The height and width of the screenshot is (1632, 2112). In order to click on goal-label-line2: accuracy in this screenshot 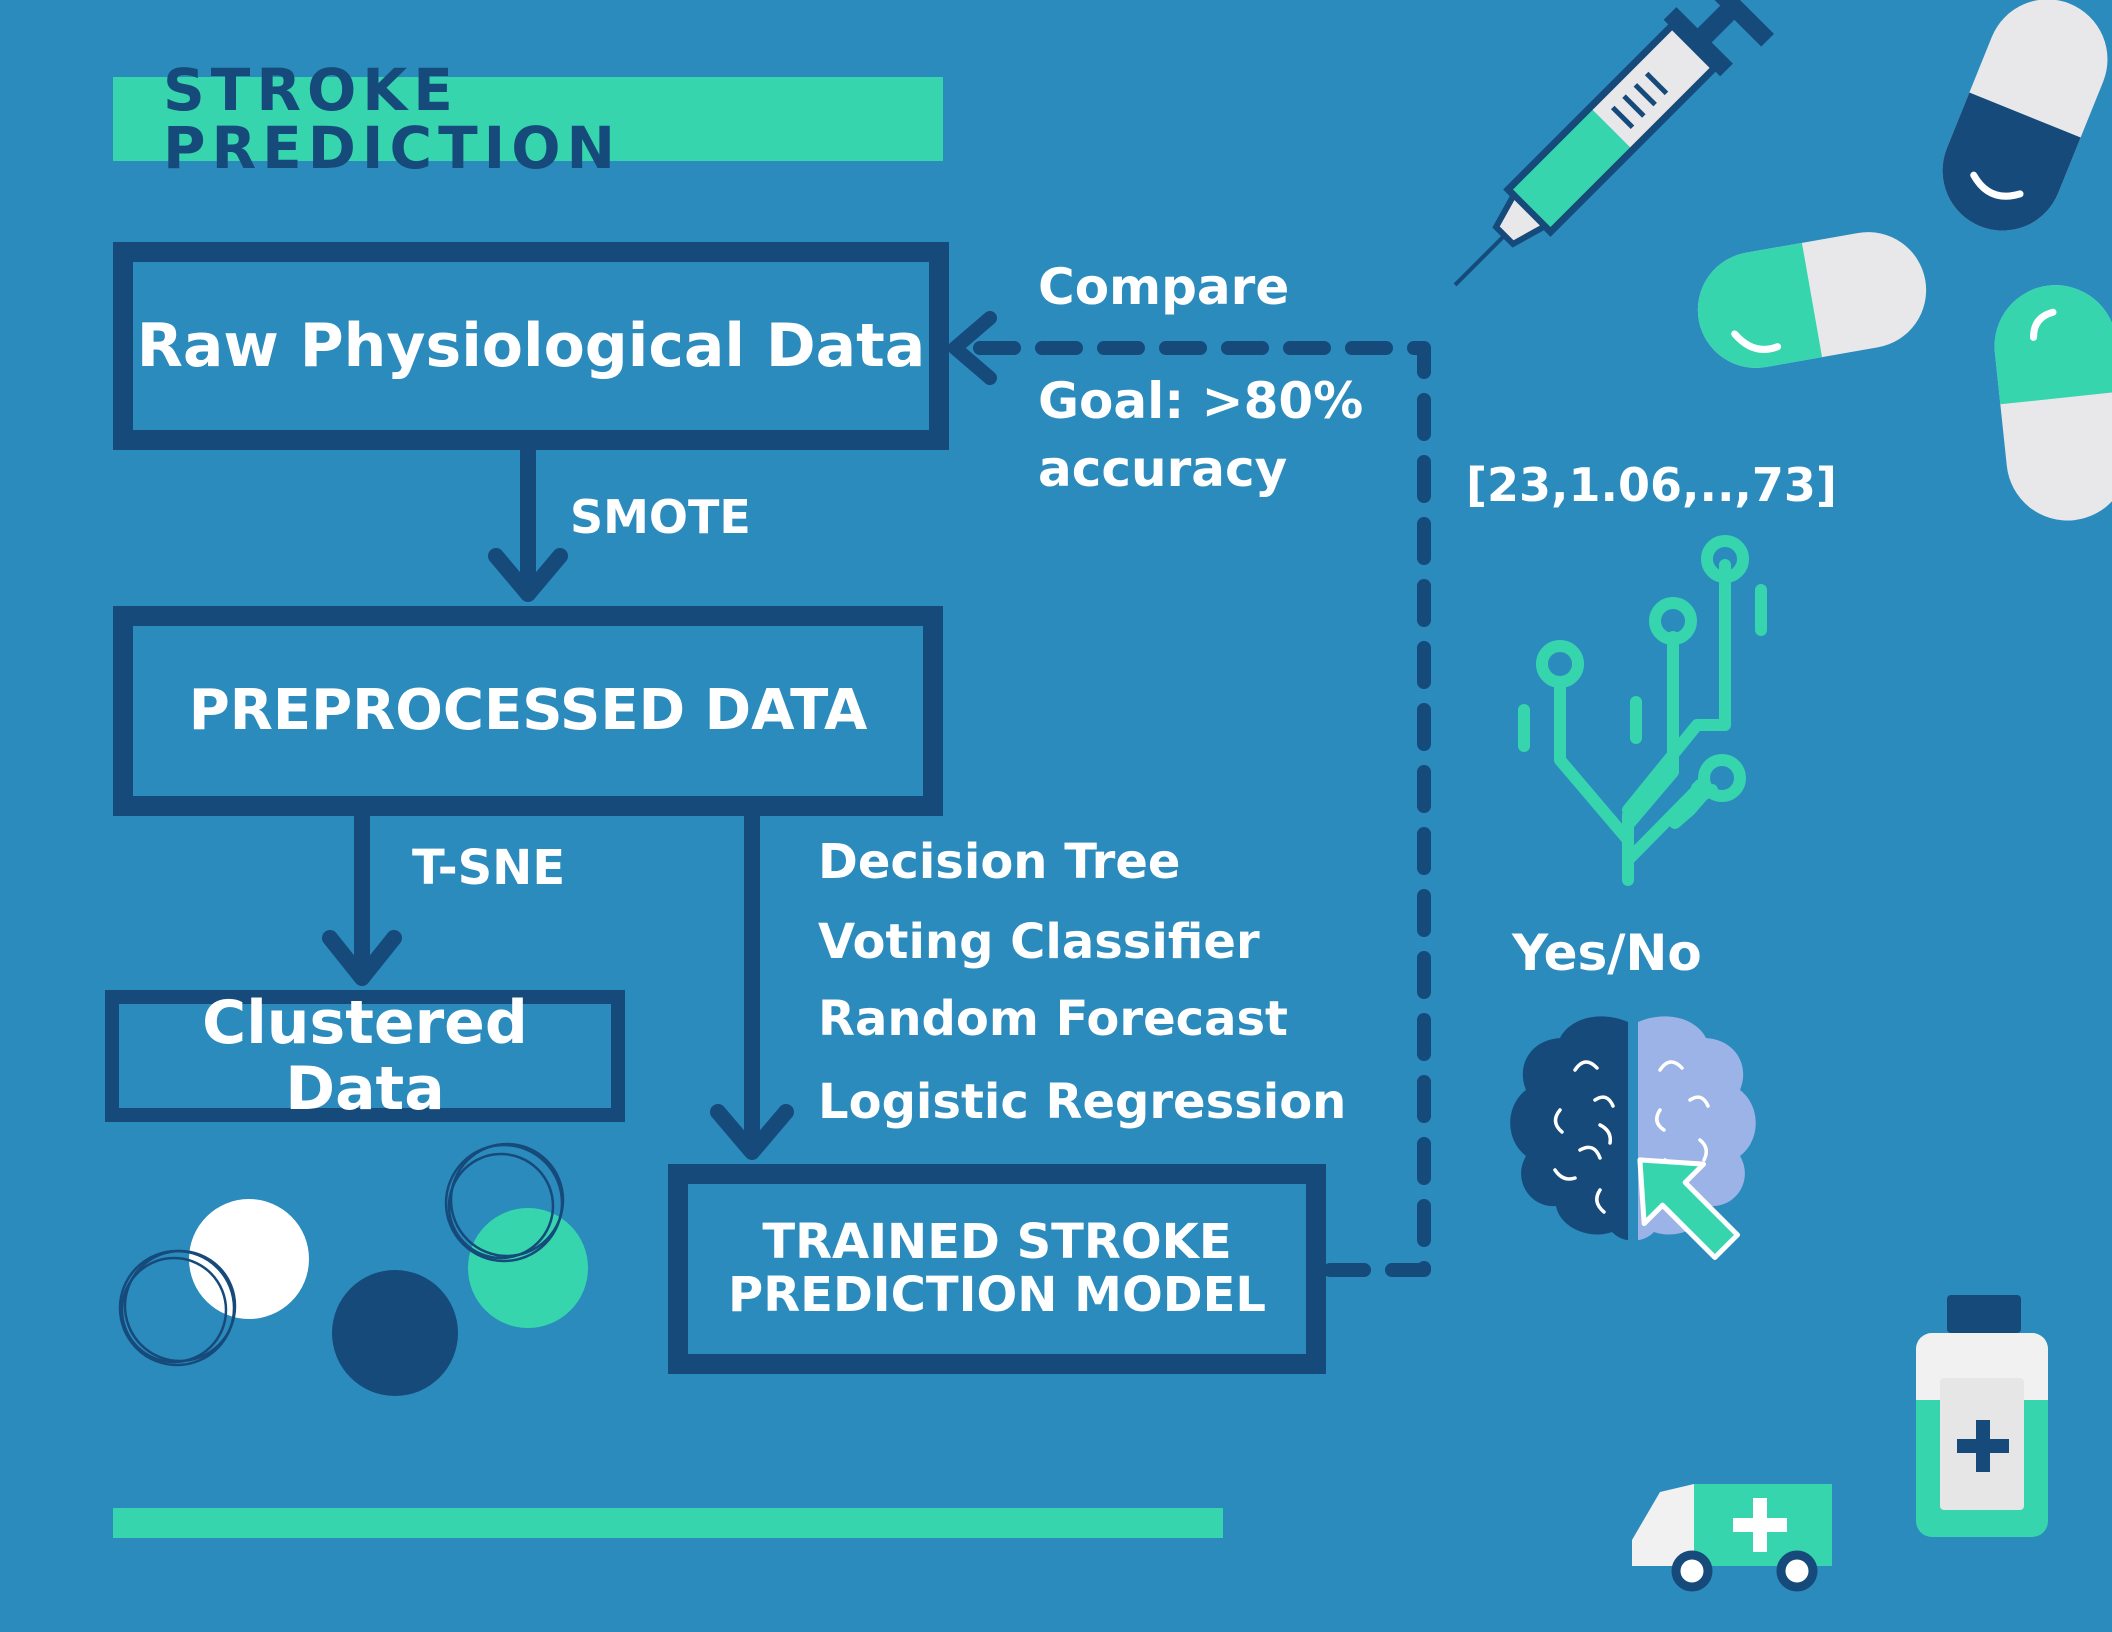, I will do `click(1163, 469)`.